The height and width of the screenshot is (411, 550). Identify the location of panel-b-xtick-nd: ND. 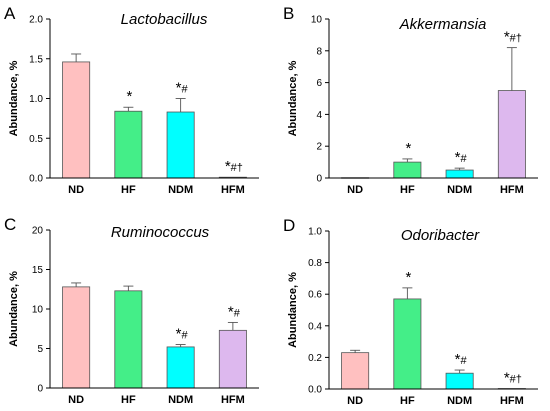
(355, 190).